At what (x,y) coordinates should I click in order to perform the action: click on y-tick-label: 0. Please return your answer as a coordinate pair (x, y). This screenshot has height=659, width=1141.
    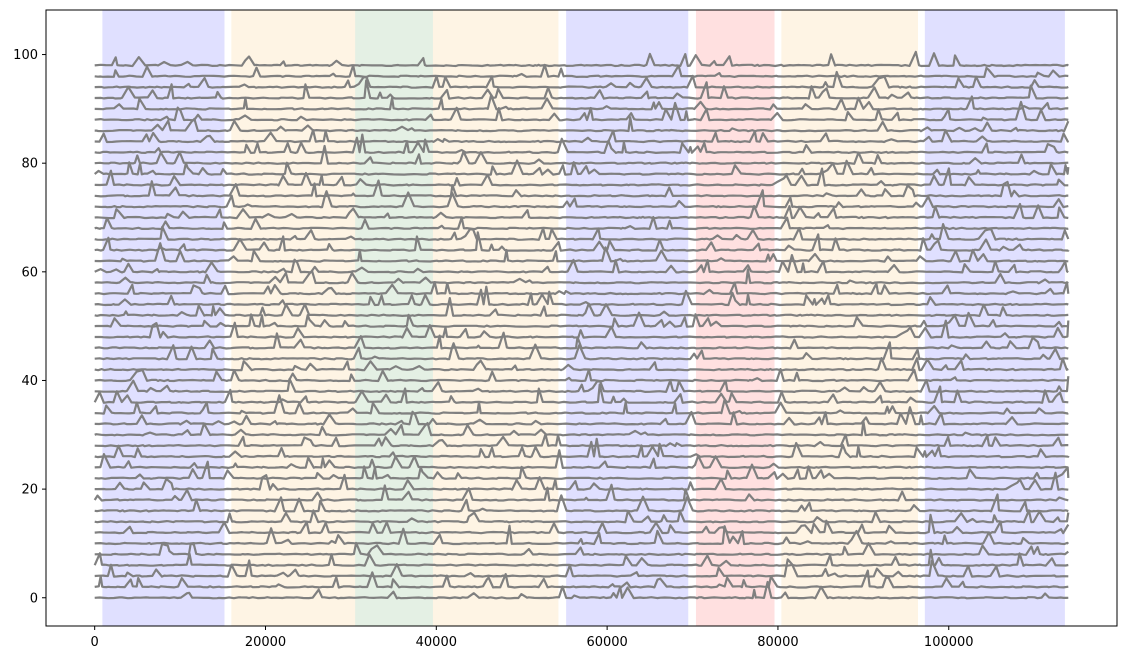
    Looking at the image, I should click on (34, 598).